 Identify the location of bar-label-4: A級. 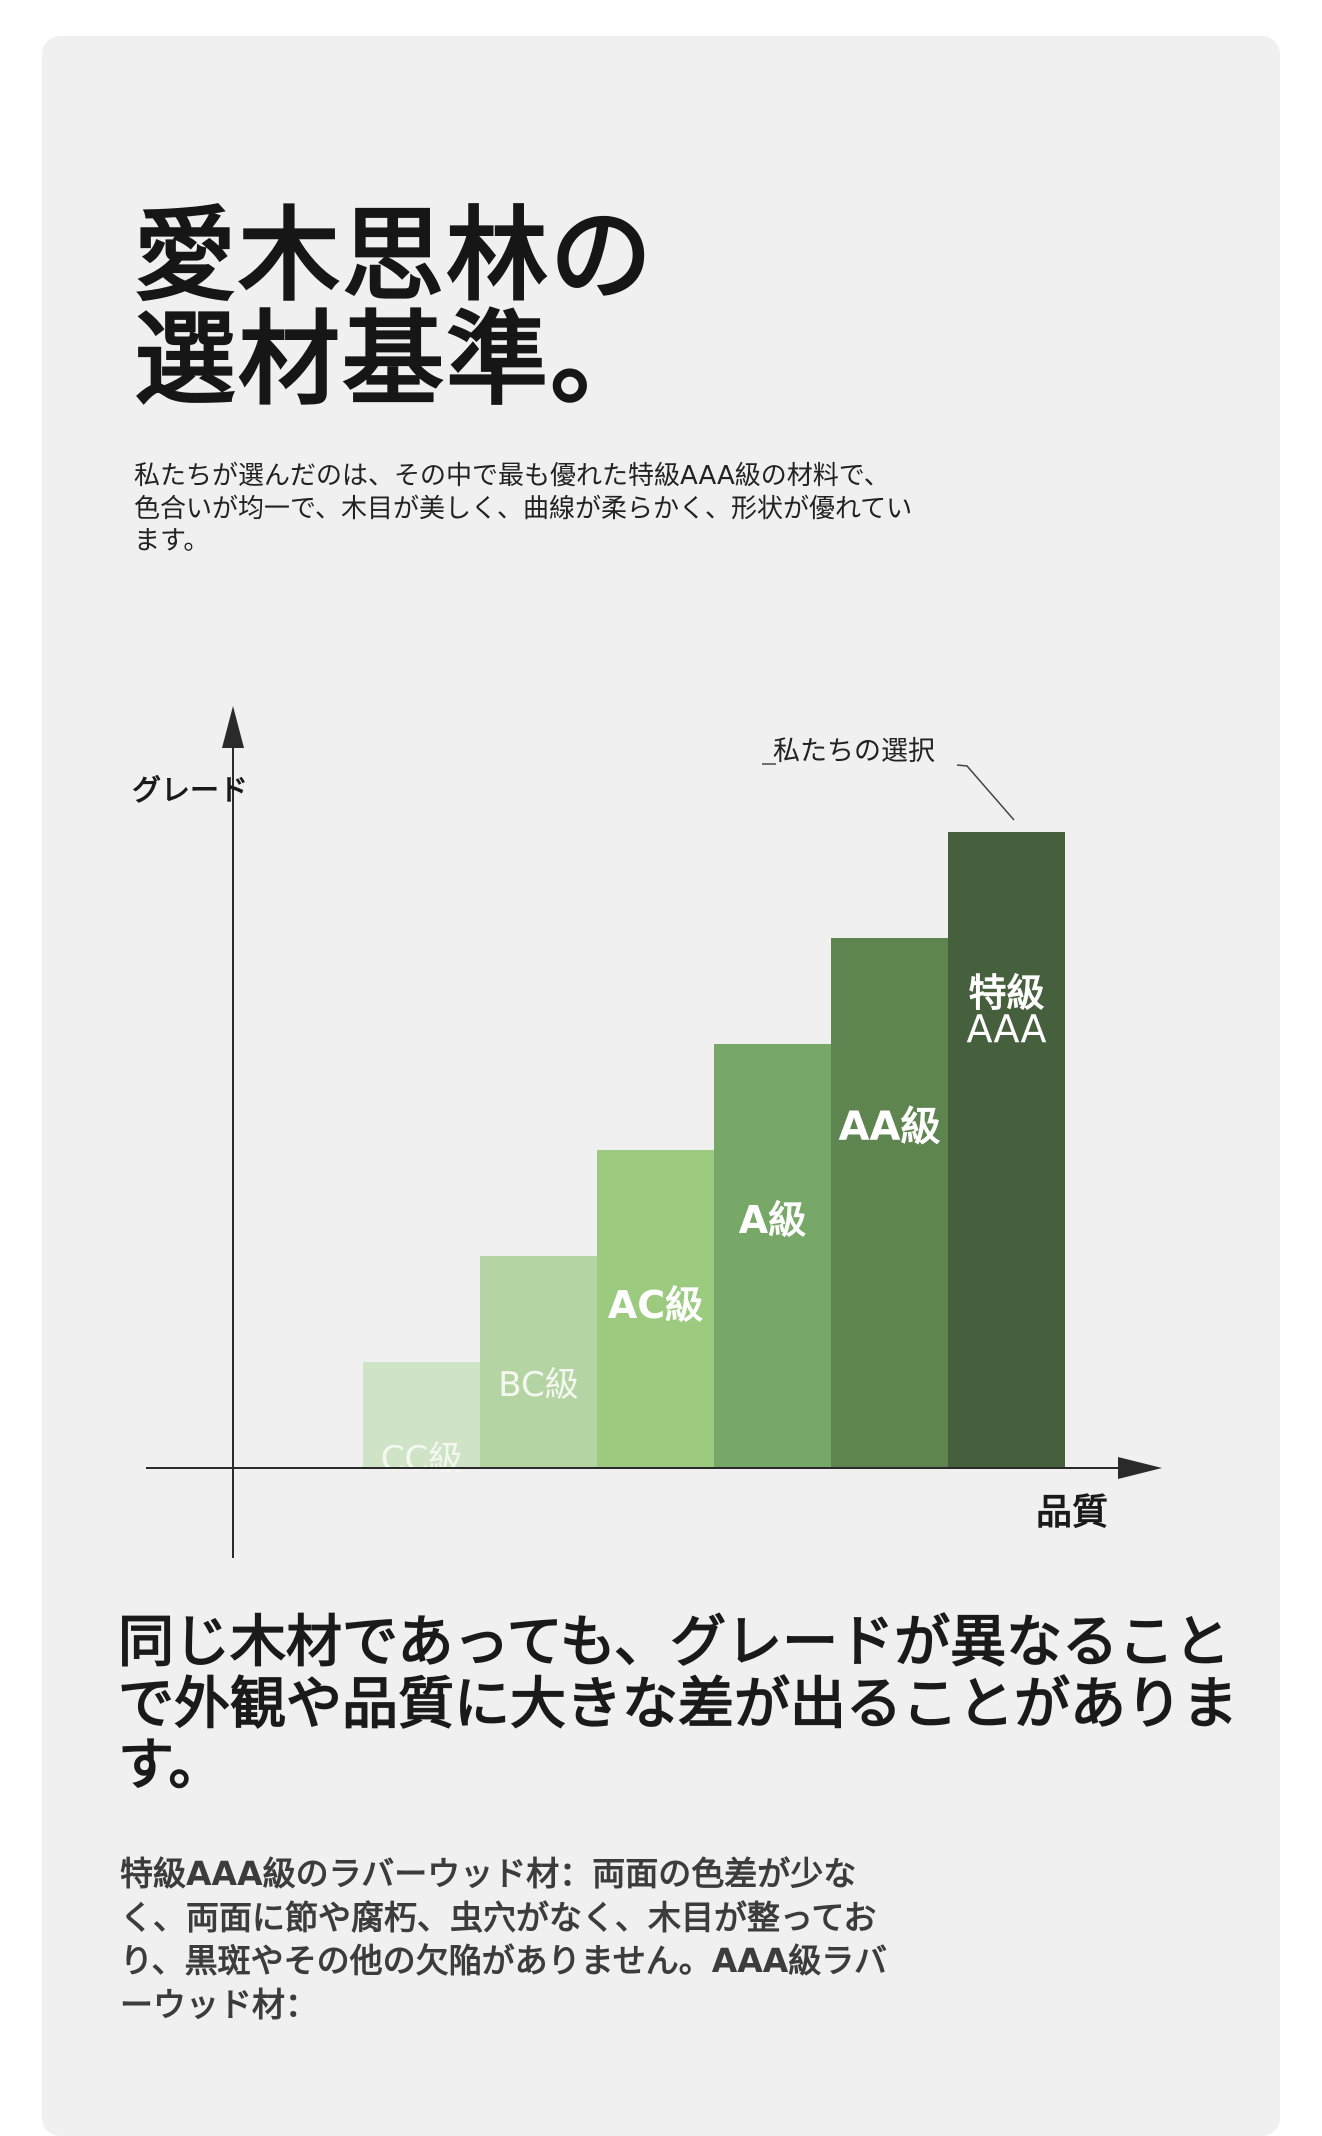
(772, 1220).